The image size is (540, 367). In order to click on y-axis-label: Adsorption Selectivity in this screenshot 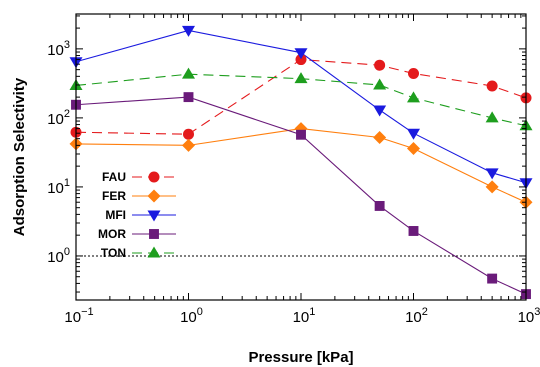, I will do `click(19, 156)`.